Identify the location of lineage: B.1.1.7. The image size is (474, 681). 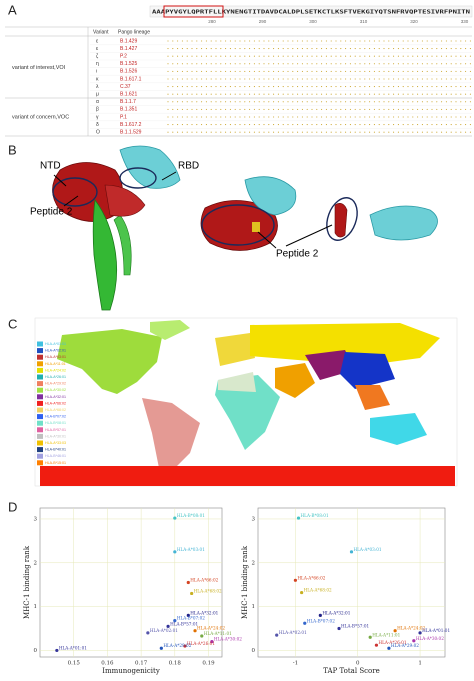
(128, 102).